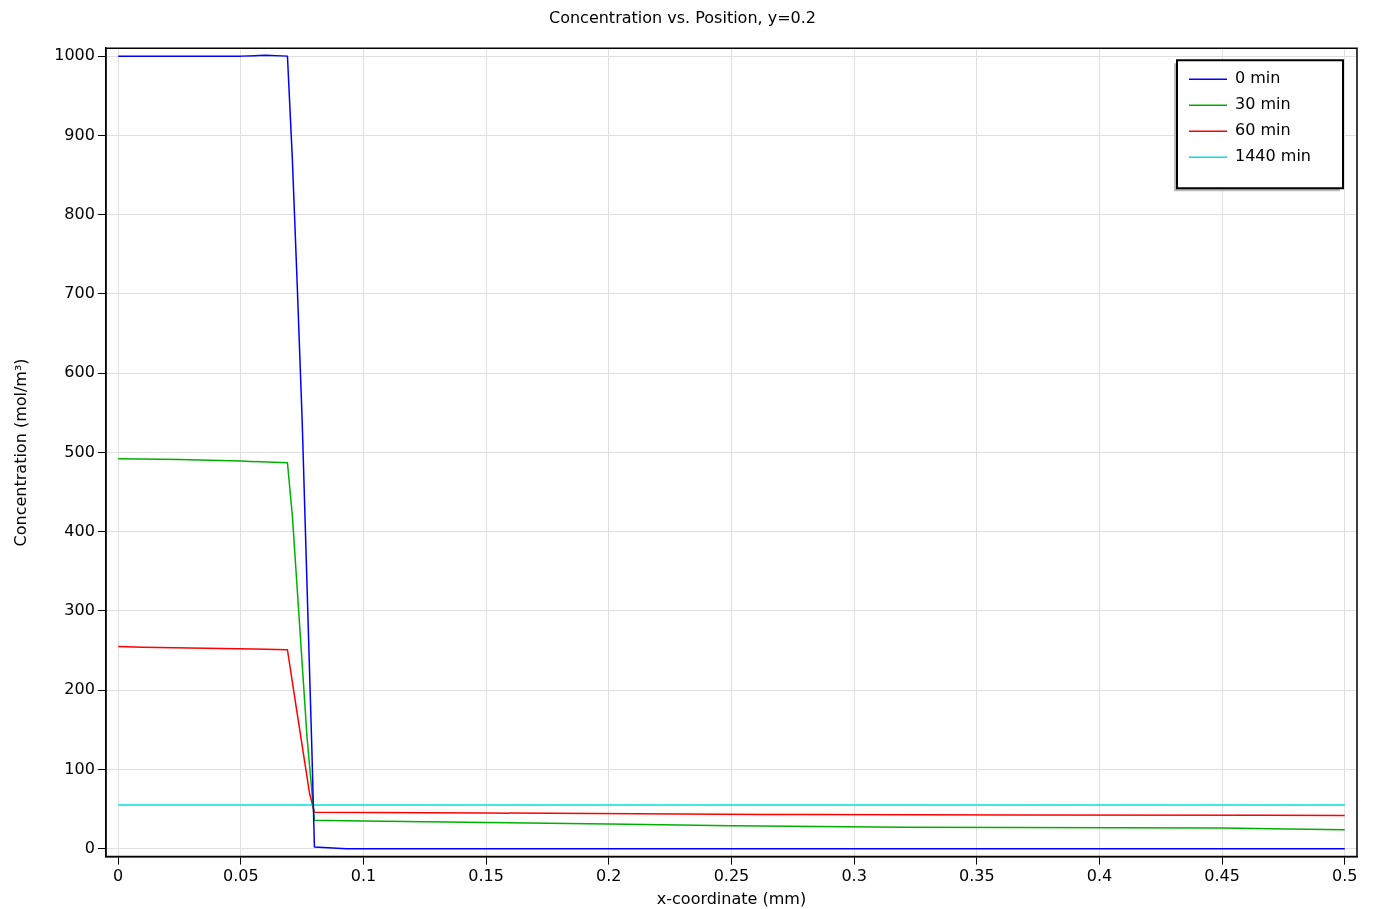 This screenshot has width=1373, height=909. Describe the element at coordinates (20, 452) in the screenshot. I see `y-axis-title: Concentration (mol/m³)` at that location.